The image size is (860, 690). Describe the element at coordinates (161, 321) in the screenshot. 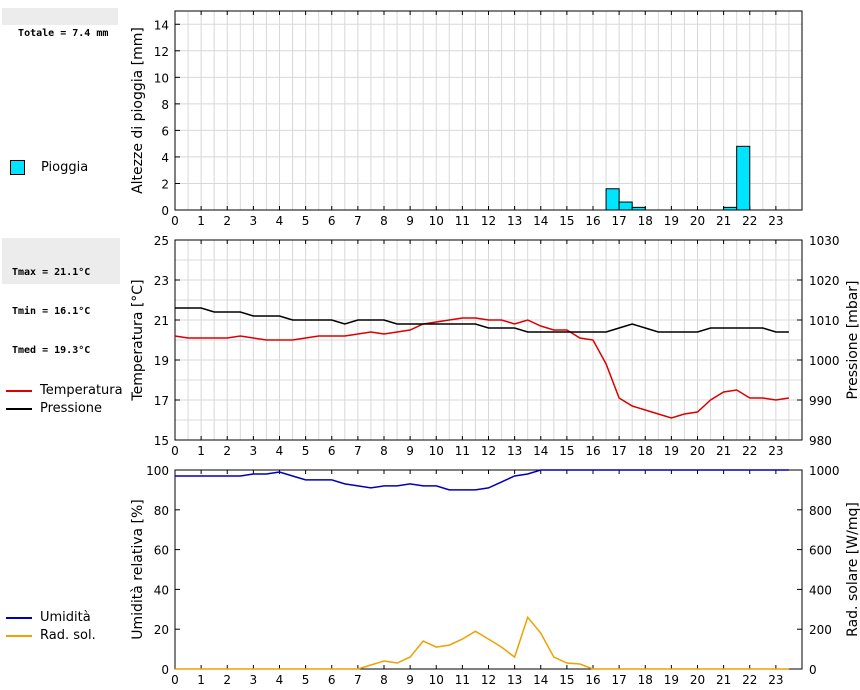

I see `y-tick-label: 21` at that location.